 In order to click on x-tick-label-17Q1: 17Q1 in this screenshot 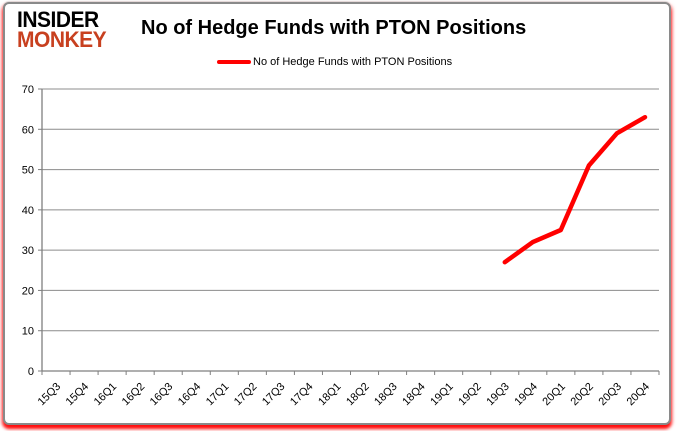, I will do `click(218, 395)`.